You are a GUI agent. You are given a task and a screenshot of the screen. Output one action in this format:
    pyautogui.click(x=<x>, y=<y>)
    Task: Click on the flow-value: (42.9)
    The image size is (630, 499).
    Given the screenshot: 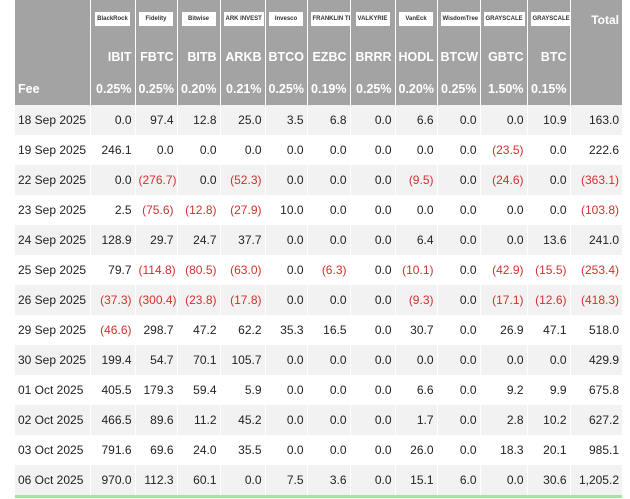 What is the action you would take?
    pyautogui.click(x=503, y=270)
    